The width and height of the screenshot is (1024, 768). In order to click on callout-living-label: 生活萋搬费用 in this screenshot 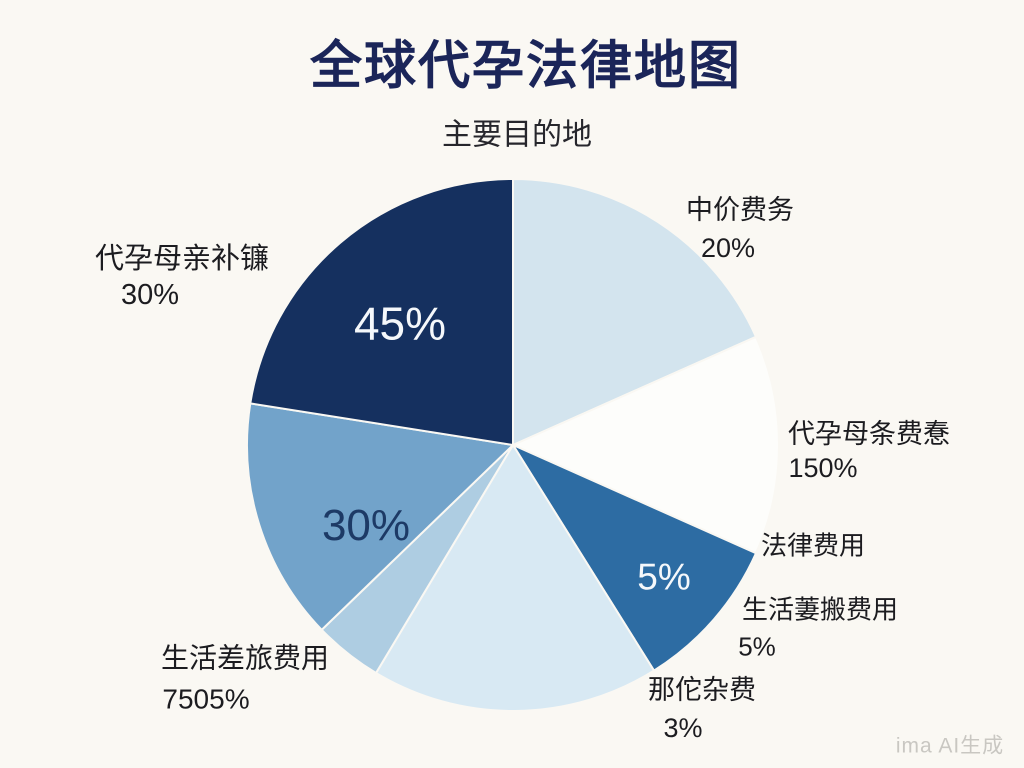, I will do `click(820, 609)`.